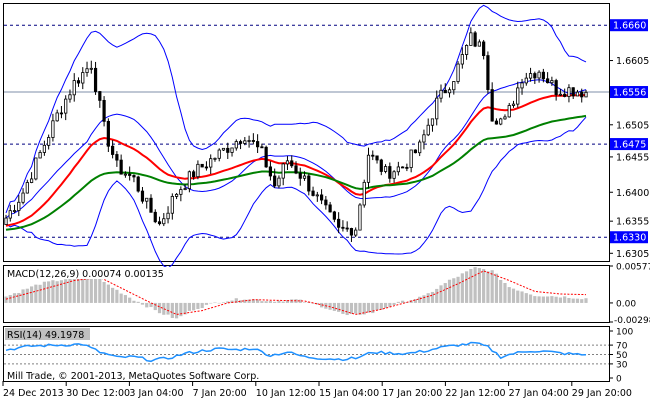  I want to click on price-tag-label: 1.6556, so click(629, 93).